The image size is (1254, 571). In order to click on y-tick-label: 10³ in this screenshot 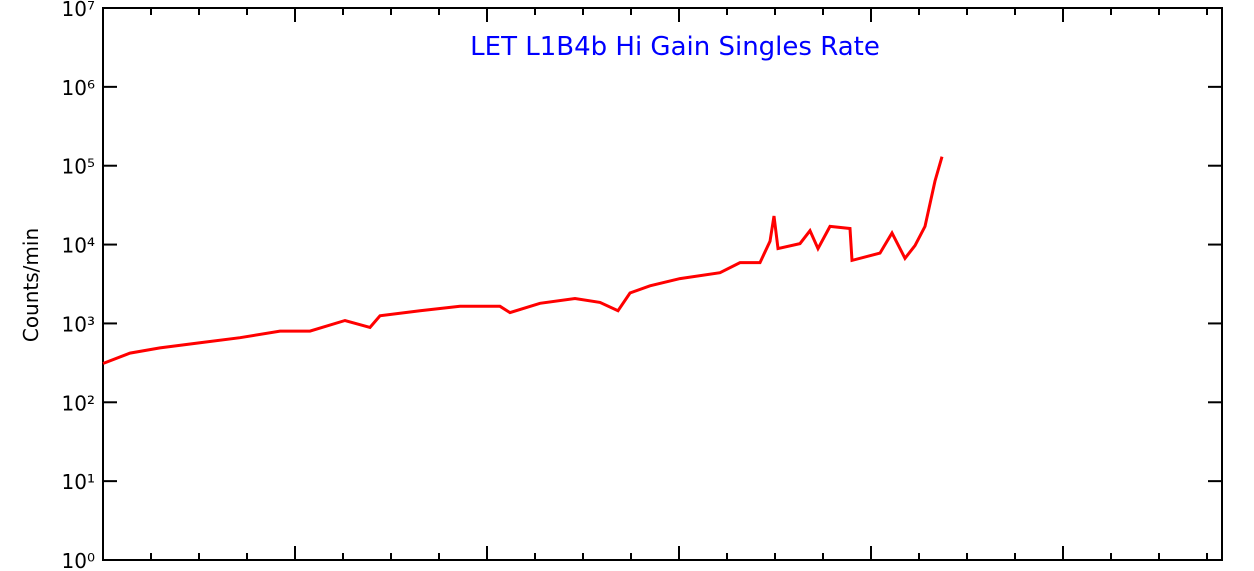, I will do `click(78, 324)`.